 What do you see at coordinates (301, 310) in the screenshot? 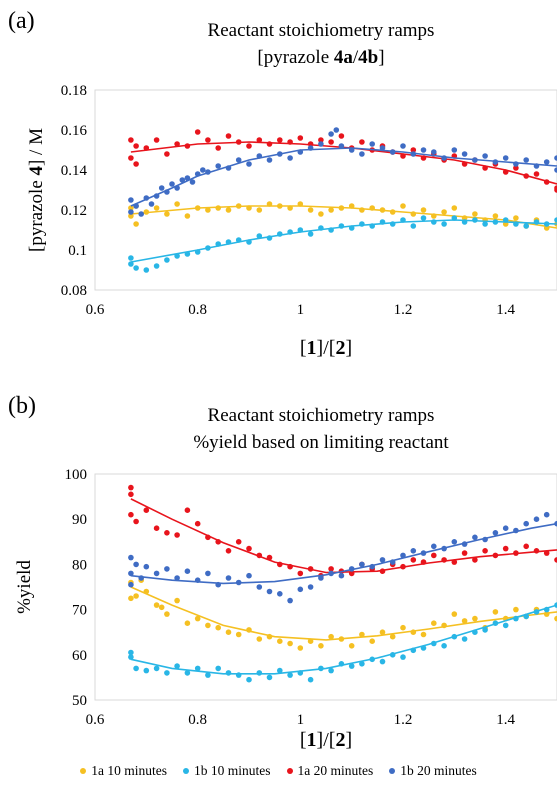
I see `panel-a-x-tick-label: 1` at bounding box center [301, 310].